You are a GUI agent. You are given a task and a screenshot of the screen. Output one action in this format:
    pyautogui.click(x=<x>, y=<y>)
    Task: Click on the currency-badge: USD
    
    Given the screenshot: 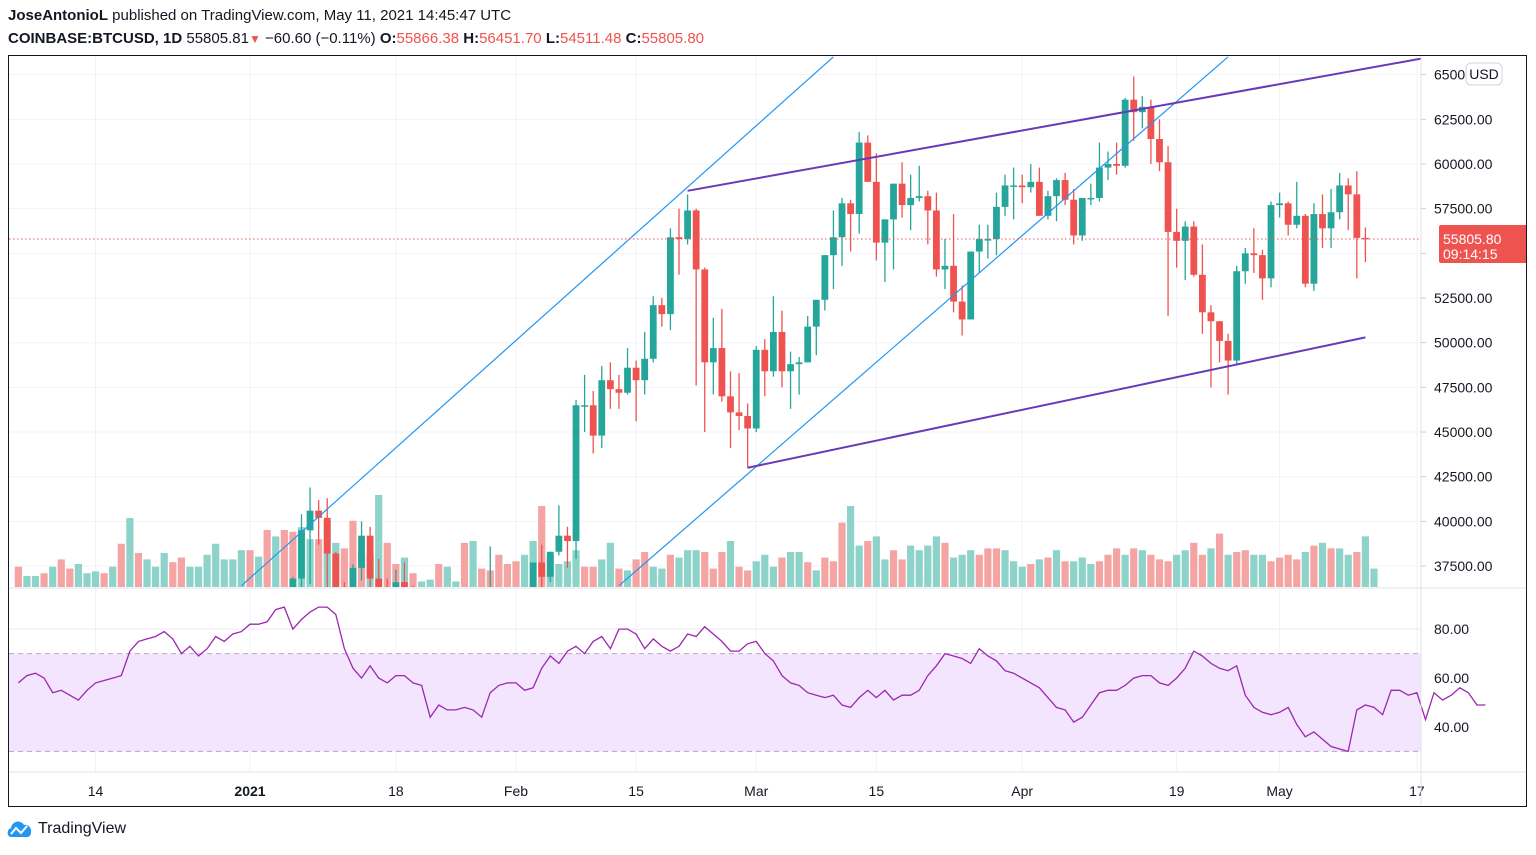 What is the action you would take?
    pyautogui.click(x=1484, y=74)
    